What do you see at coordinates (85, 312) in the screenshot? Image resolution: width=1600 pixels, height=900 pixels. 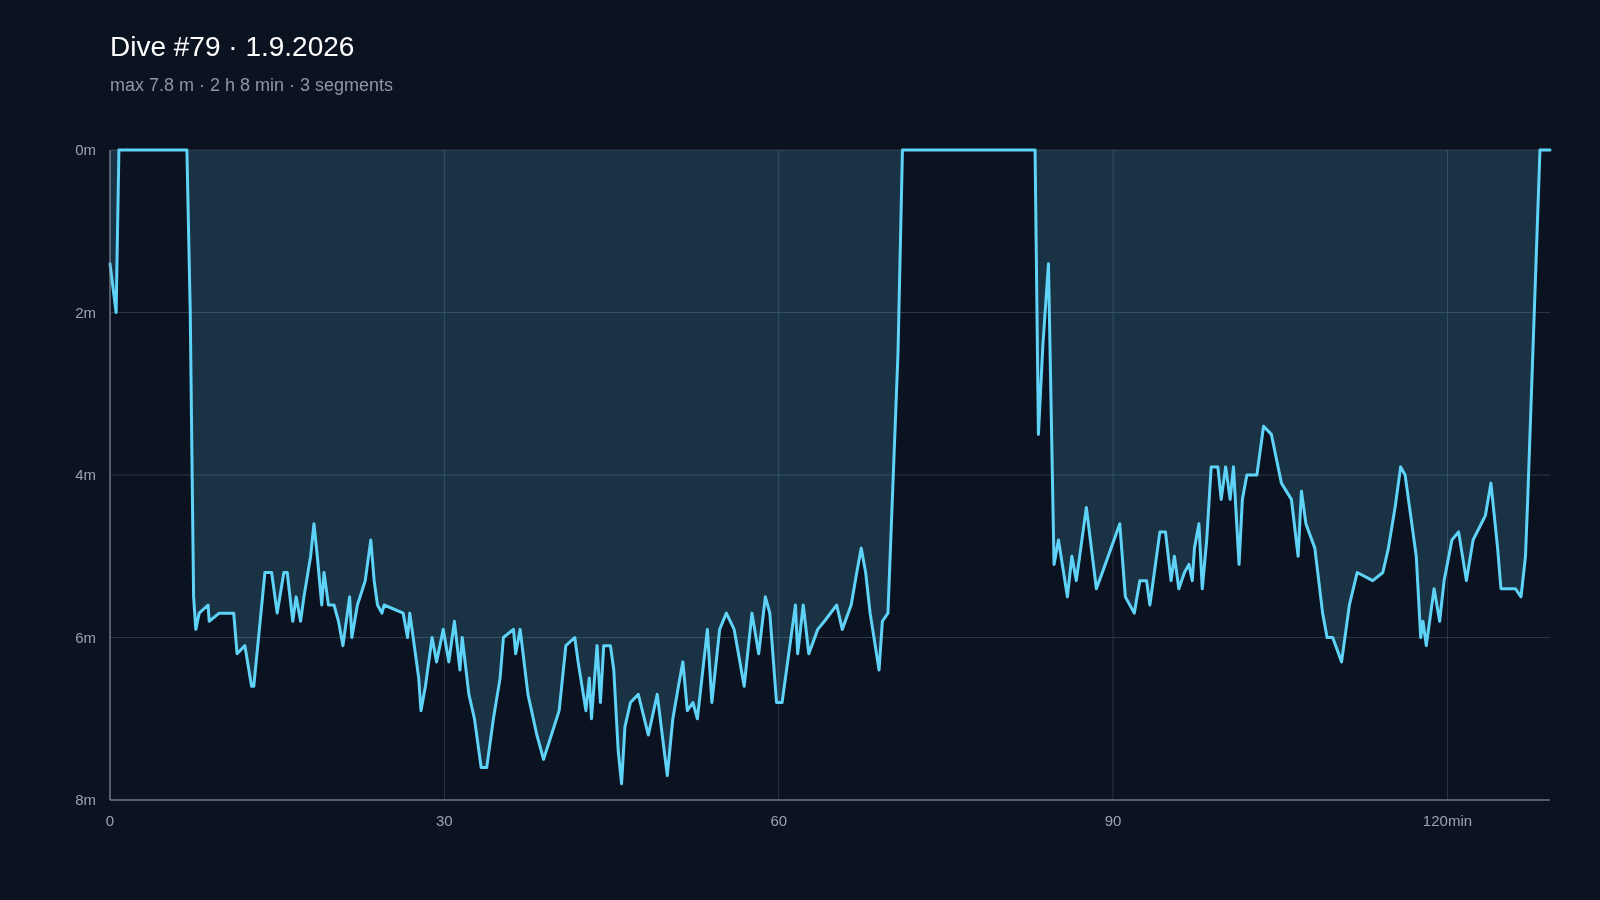 I see `y-tick-label: 2m` at bounding box center [85, 312].